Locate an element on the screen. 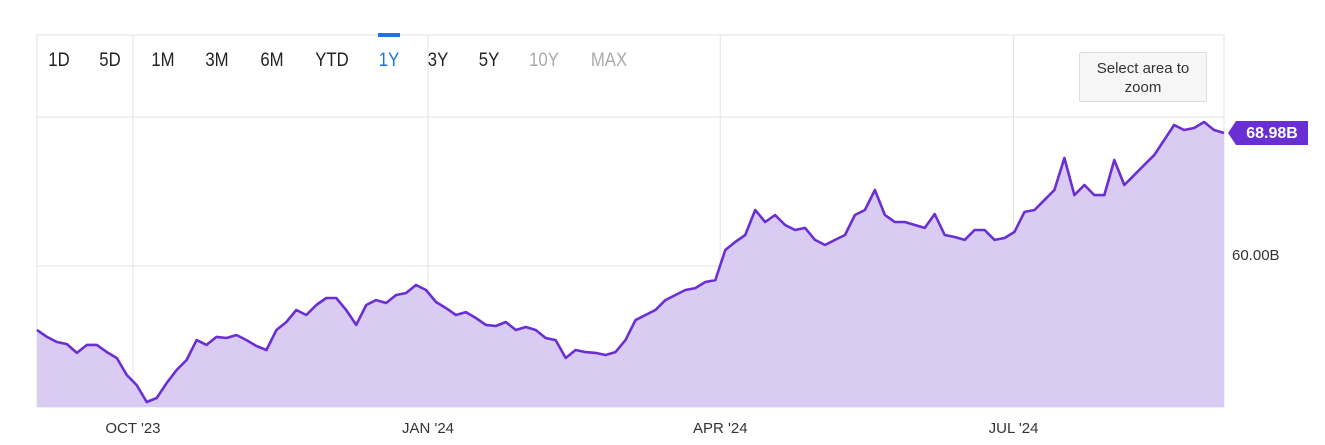  range-button: YTD is located at coordinates (332, 60).